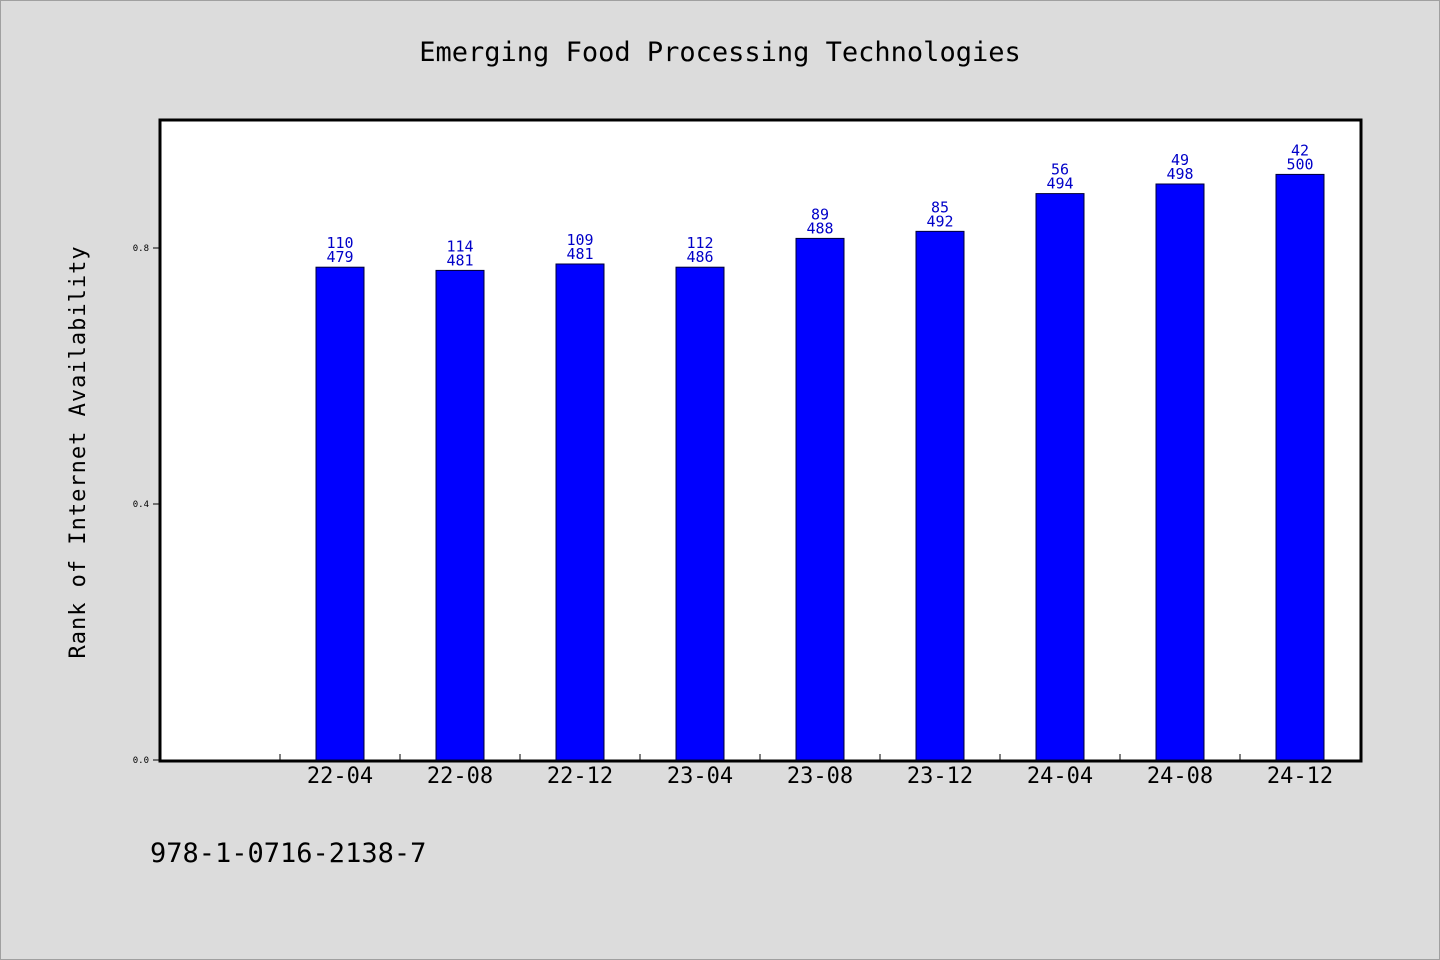 This screenshot has height=960, width=1440. Describe the element at coordinates (141, 249) in the screenshot. I see `y-tick-label: 0.8` at that location.